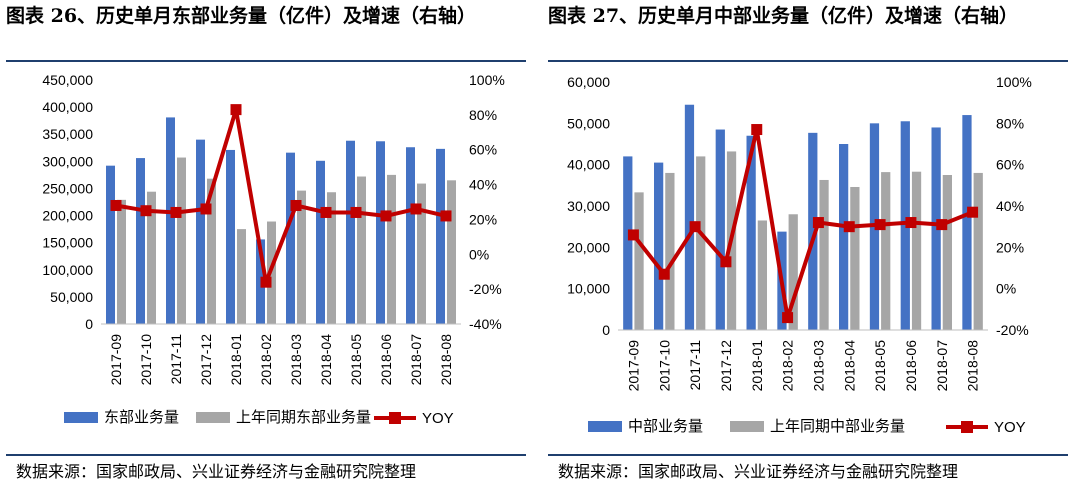 The image size is (1080, 483). I want to click on y-left-tick-label: 250,000, so click(67, 188).